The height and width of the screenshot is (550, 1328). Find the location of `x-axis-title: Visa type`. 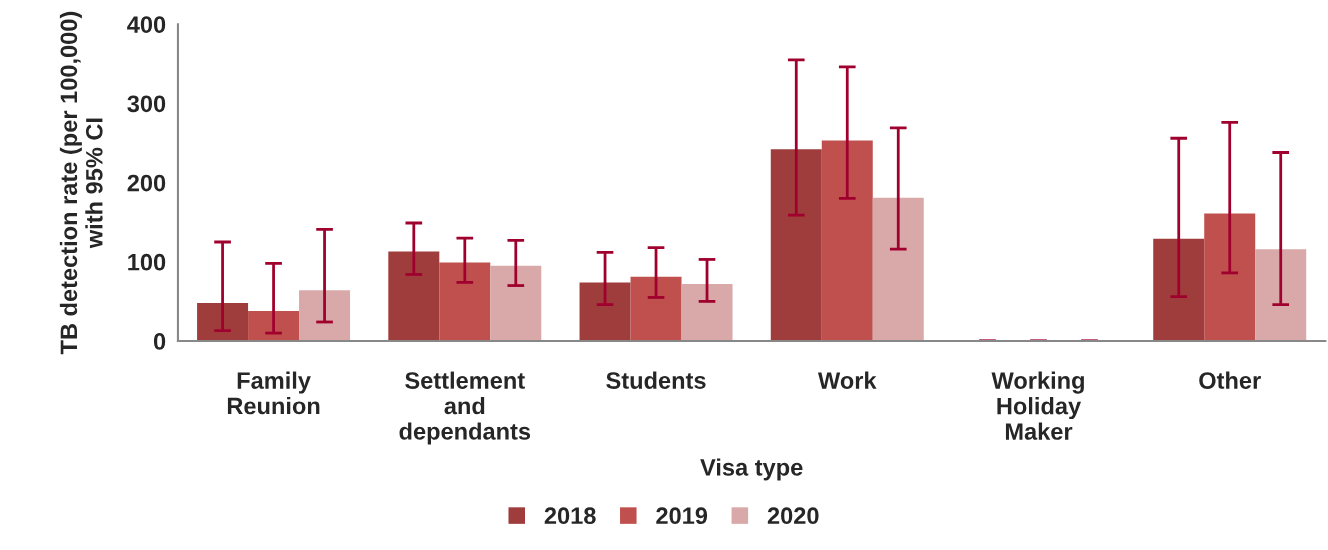

x-axis-title: Visa type is located at coordinates (751, 469).